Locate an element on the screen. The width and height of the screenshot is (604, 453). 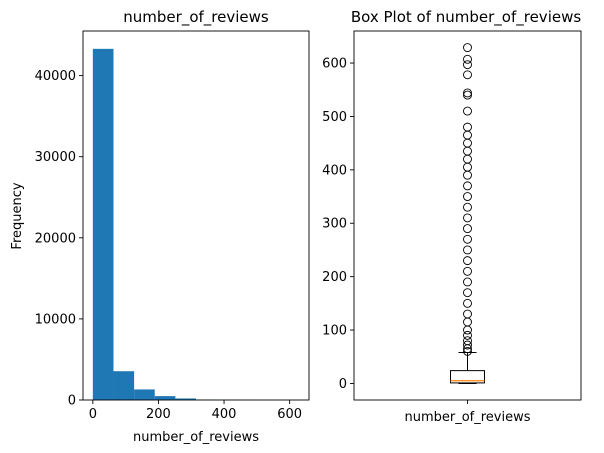
boxplot-y-tick-label: 0 is located at coordinates (343, 384).